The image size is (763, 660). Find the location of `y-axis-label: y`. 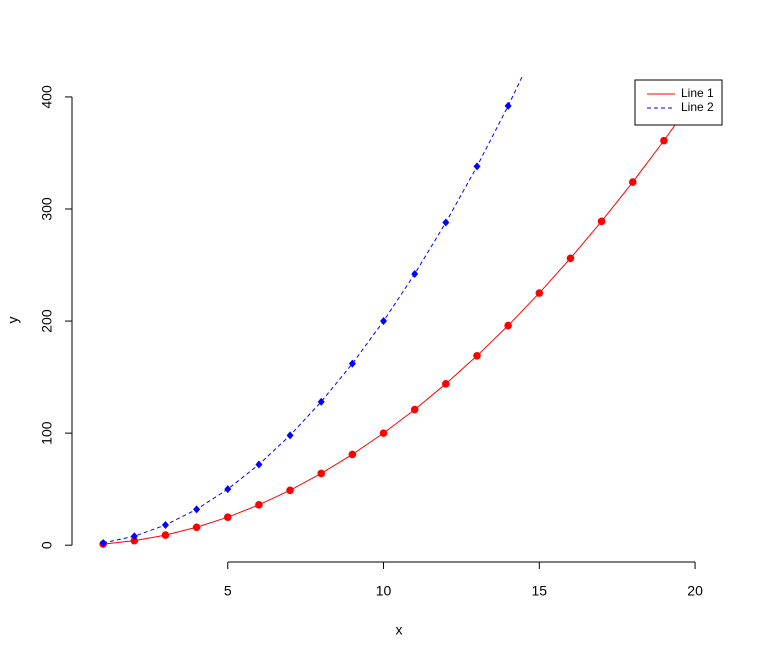

y-axis-label: y is located at coordinates (13, 320).